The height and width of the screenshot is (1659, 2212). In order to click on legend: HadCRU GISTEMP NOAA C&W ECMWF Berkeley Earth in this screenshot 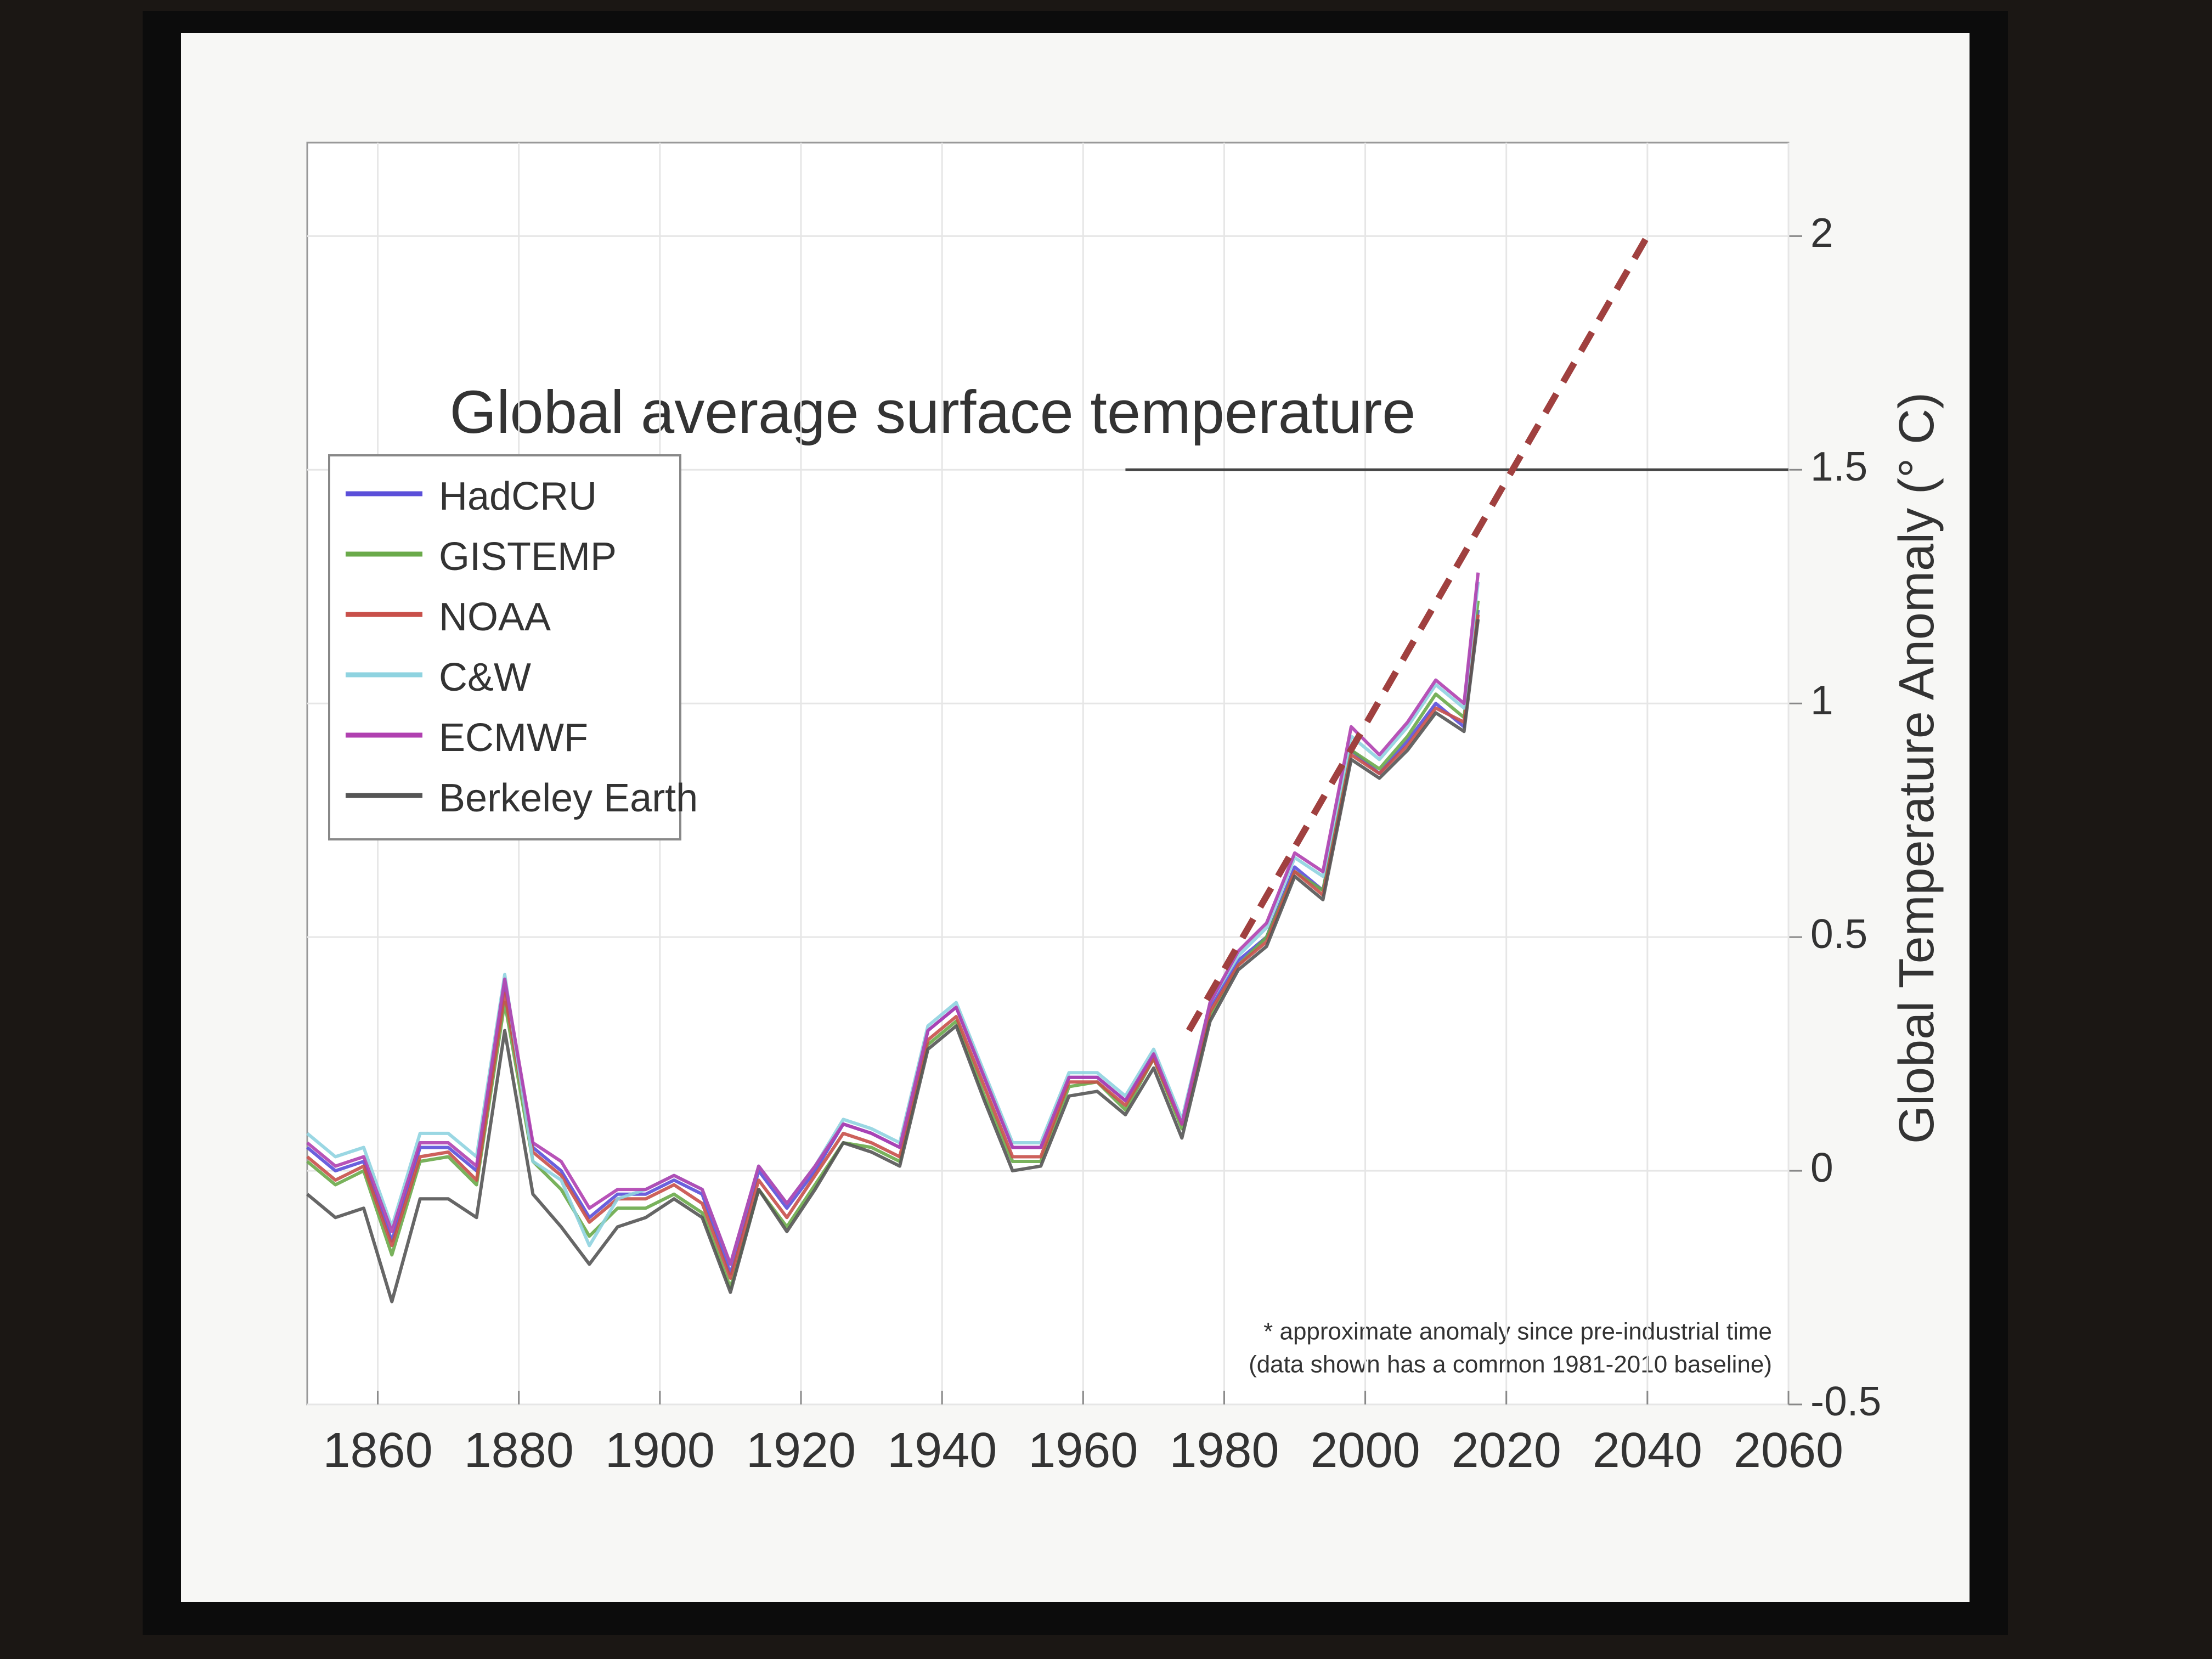, I will do `click(513, 647)`.